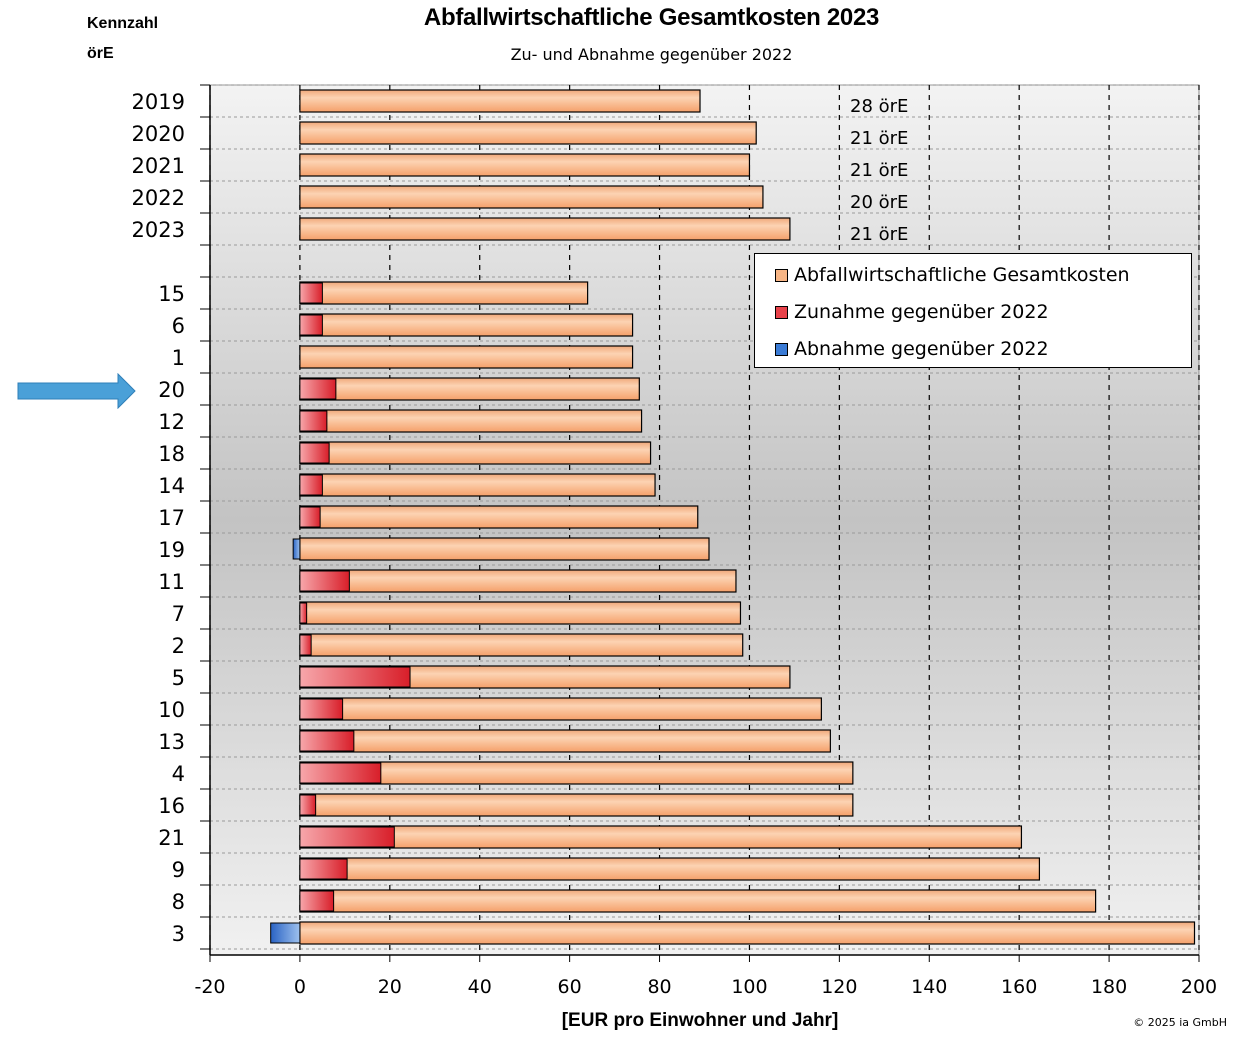  I want to click on bar-total-2021, so click(525, 165).